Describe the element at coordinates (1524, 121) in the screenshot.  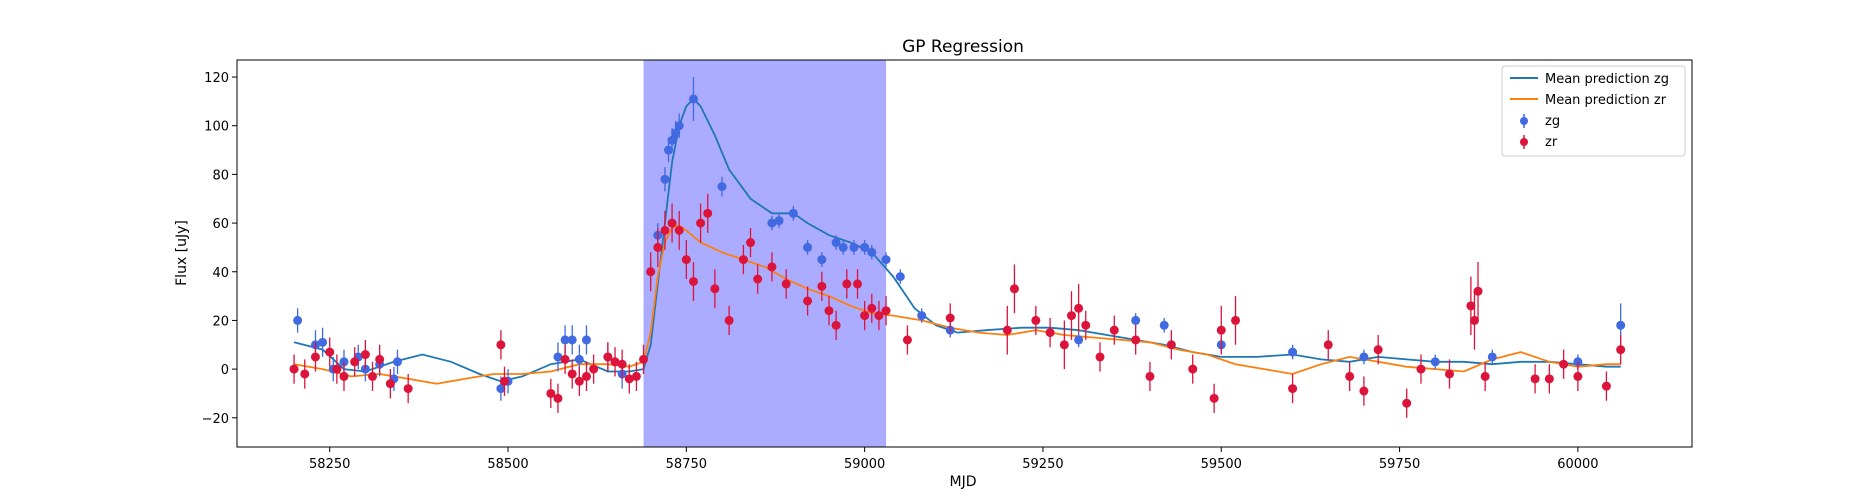
I see `legend-swatch-zg-marker` at that location.